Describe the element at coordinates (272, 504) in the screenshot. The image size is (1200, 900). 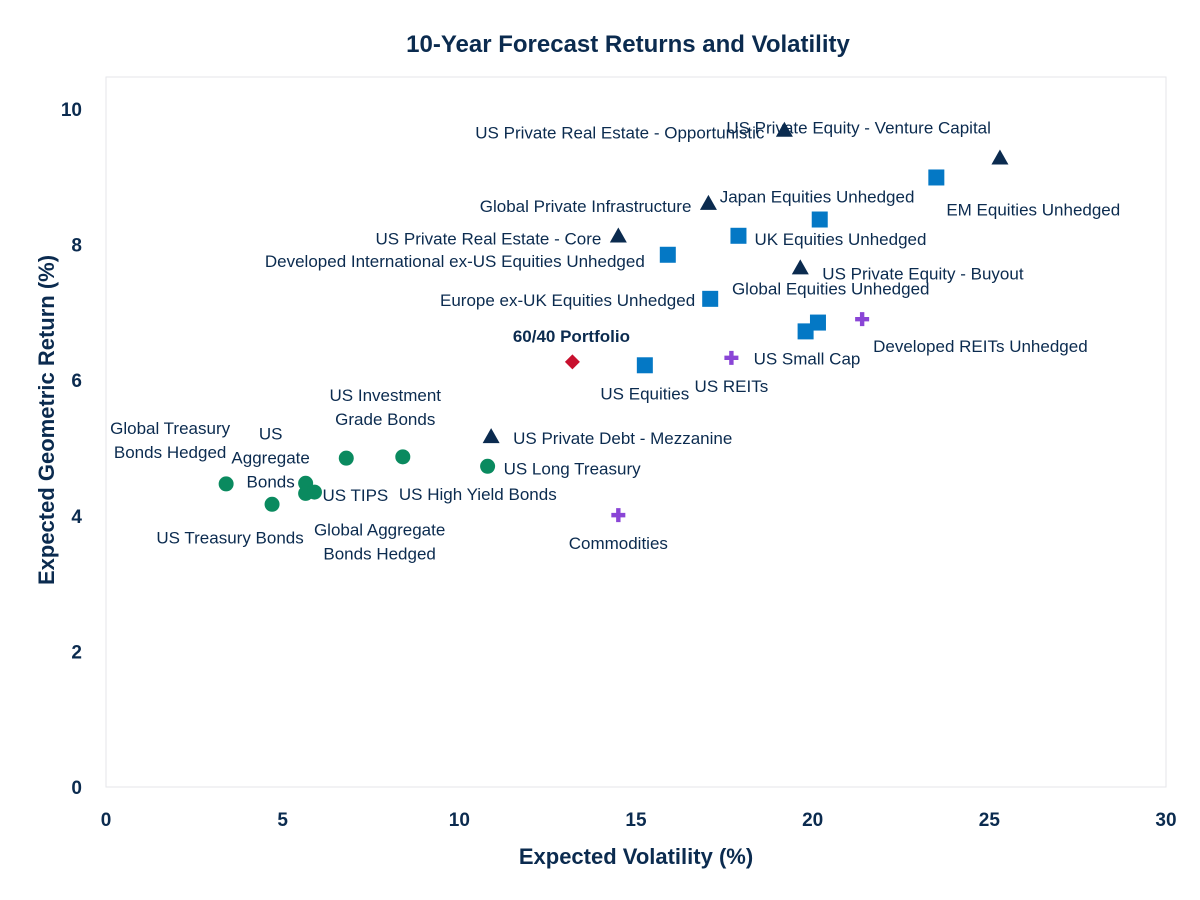
I see `us-treasury-bonds-marker` at that location.